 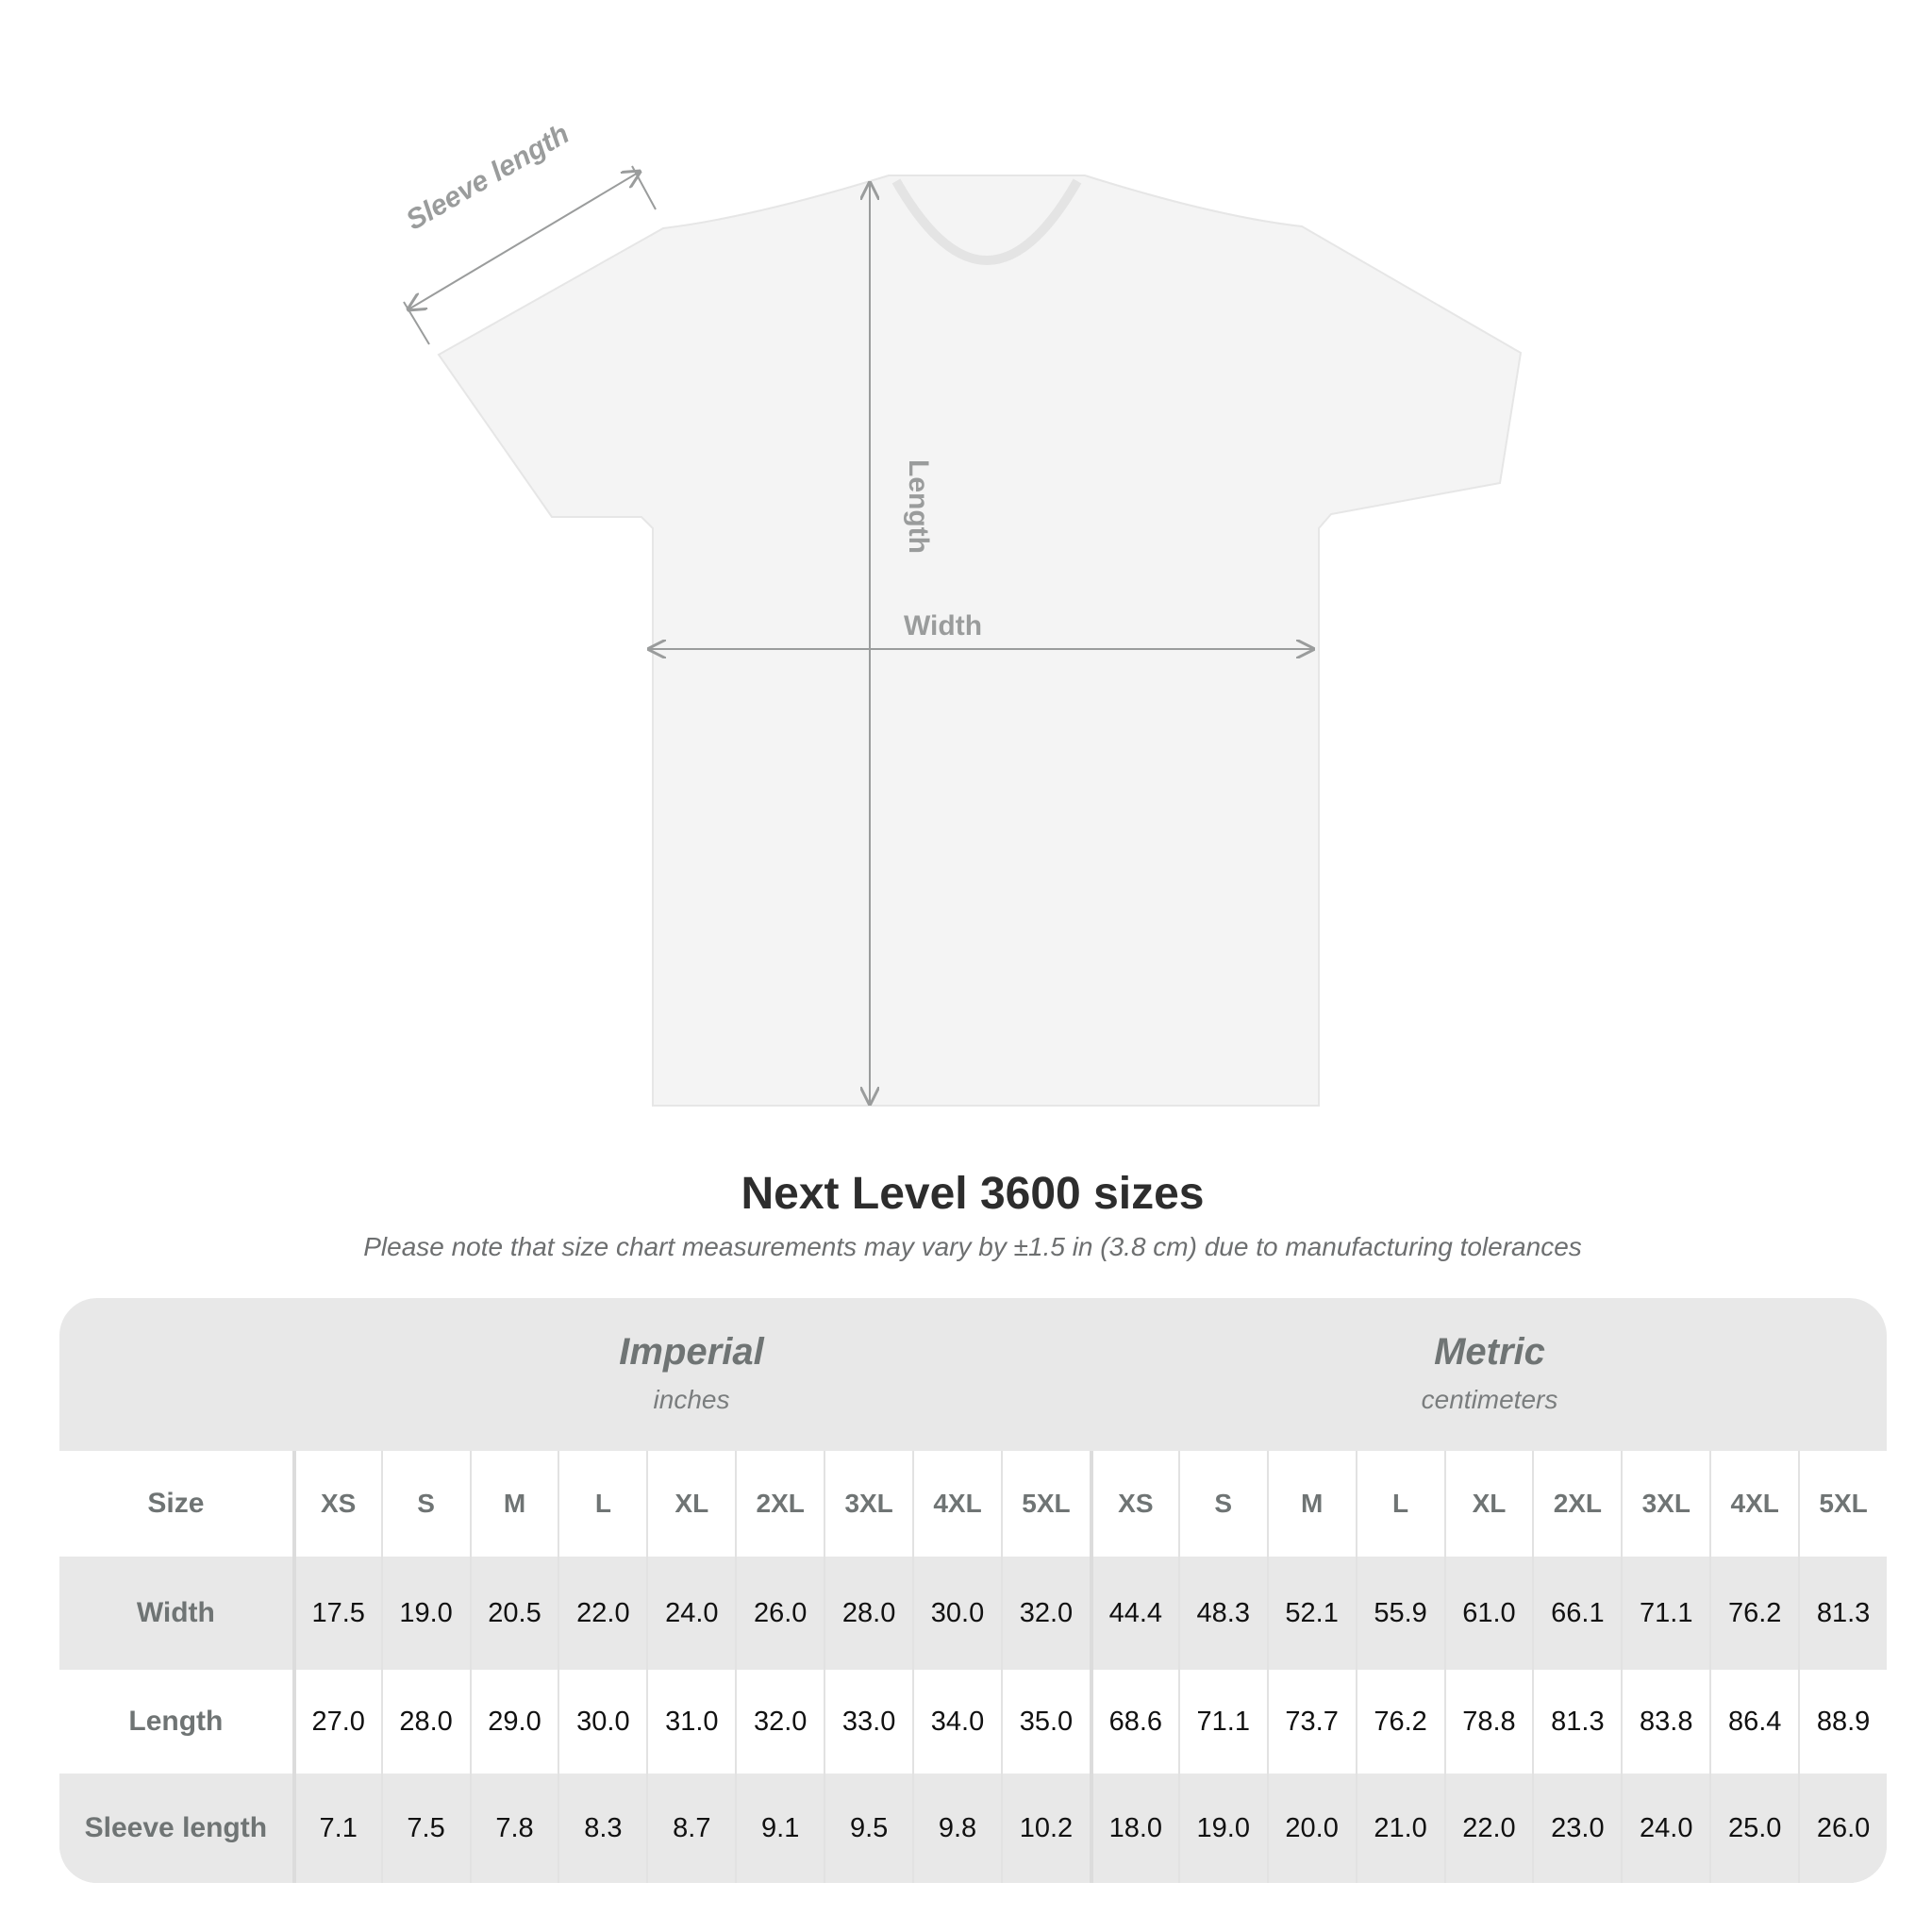 What do you see at coordinates (513, 1504) in the screenshot?
I see `imperial-cell: M` at bounding box center [513, 1504].